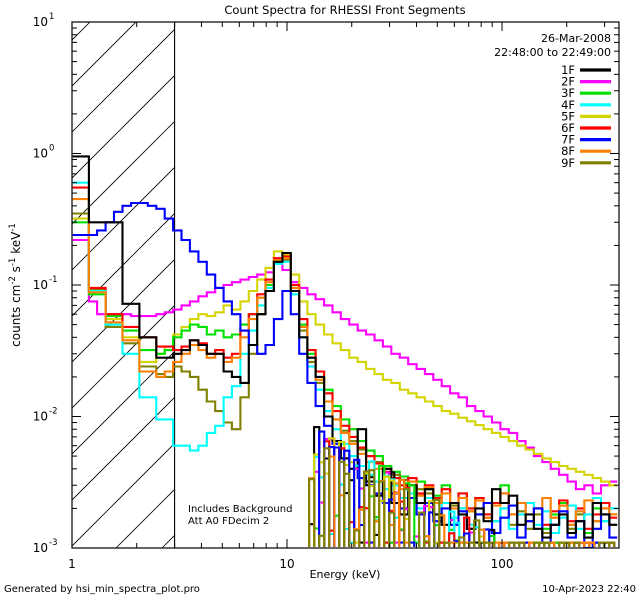 The image size is (640, 600). I want to click on hatch-lines, so click(123, 285).